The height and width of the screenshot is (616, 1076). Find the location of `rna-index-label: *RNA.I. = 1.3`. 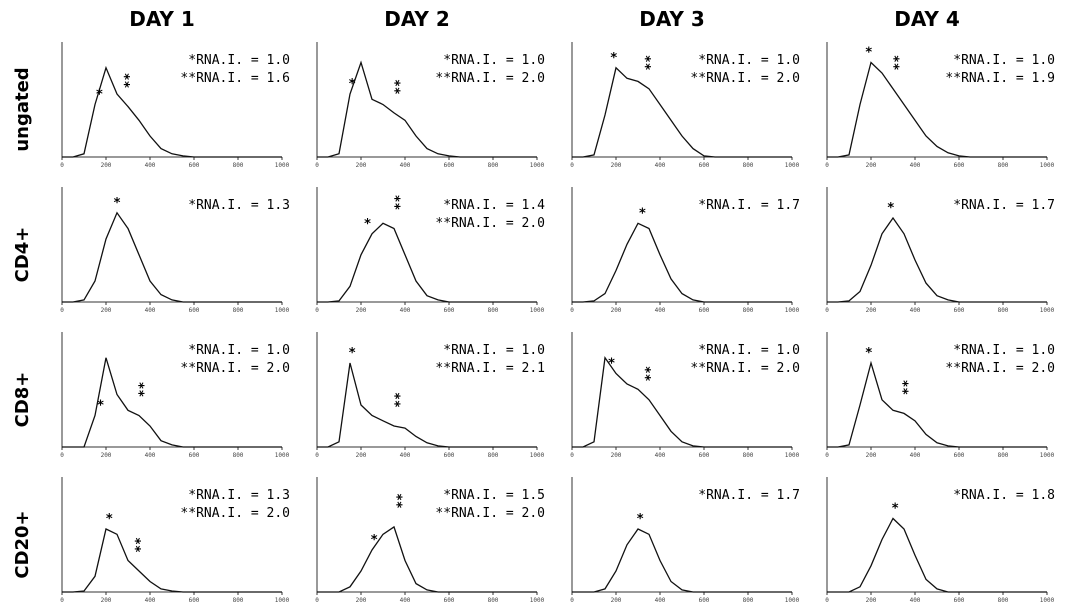

rna-index-label: *RNA.I. = 1.3 is located at coordinates (239, 205).